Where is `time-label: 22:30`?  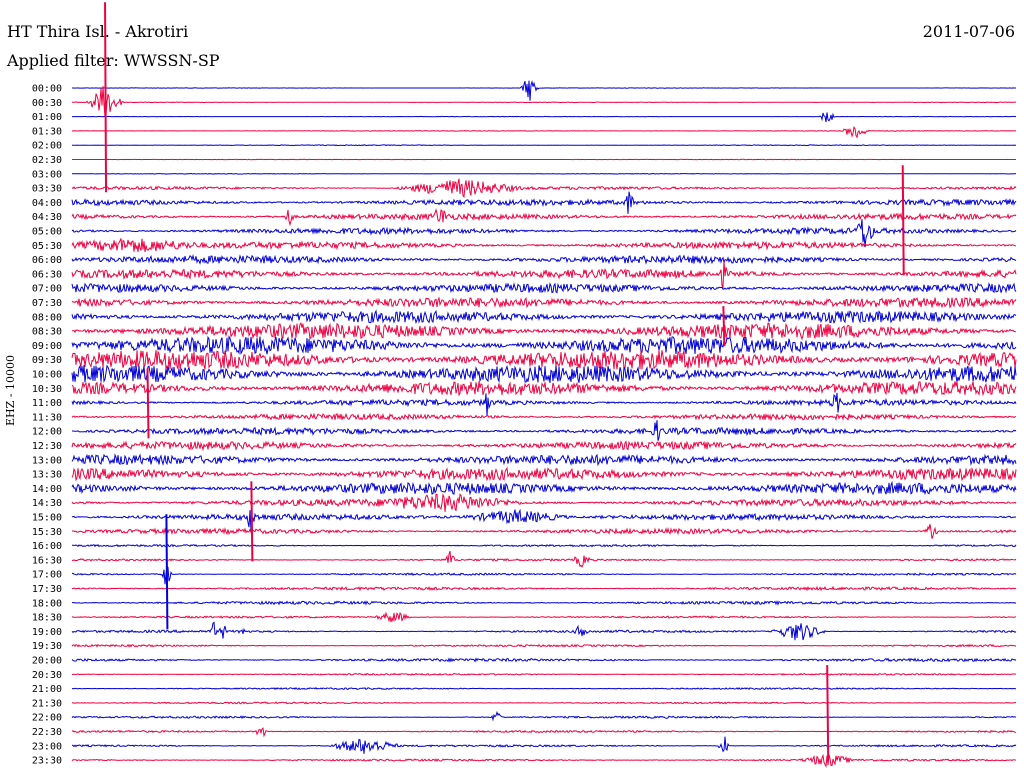
time-label: 22:30 is located at coordinates (47, 732).